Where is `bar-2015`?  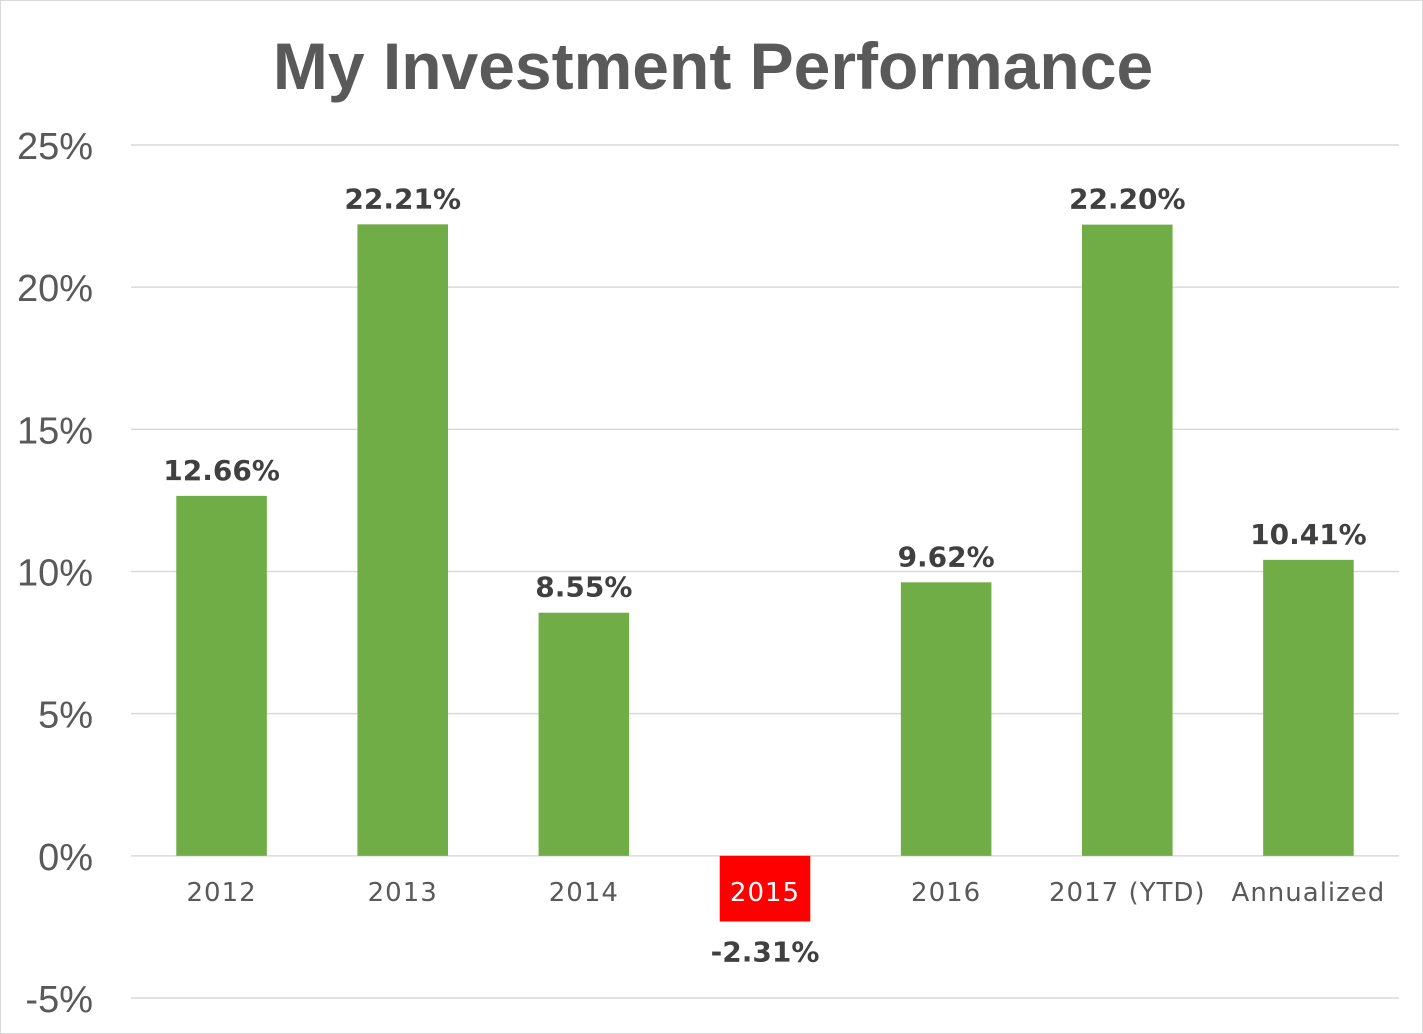
bar-2015 is located at coordinates (765, 888).